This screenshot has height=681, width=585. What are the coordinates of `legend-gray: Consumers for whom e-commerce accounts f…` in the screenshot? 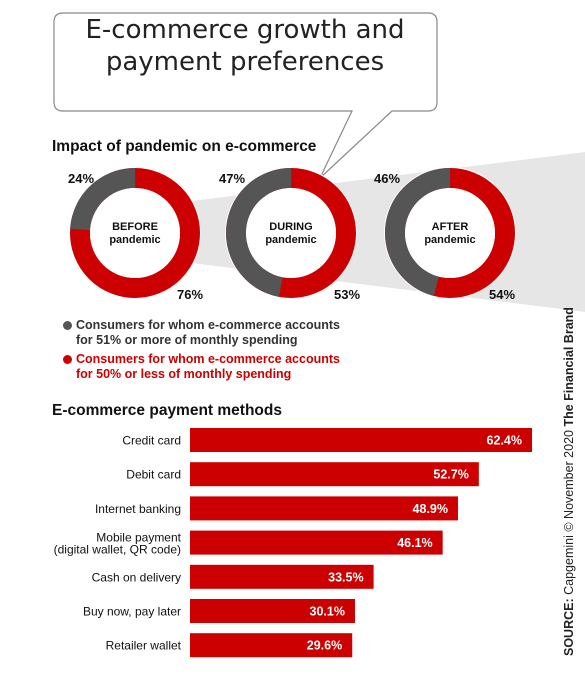 It's located at (234, 333).